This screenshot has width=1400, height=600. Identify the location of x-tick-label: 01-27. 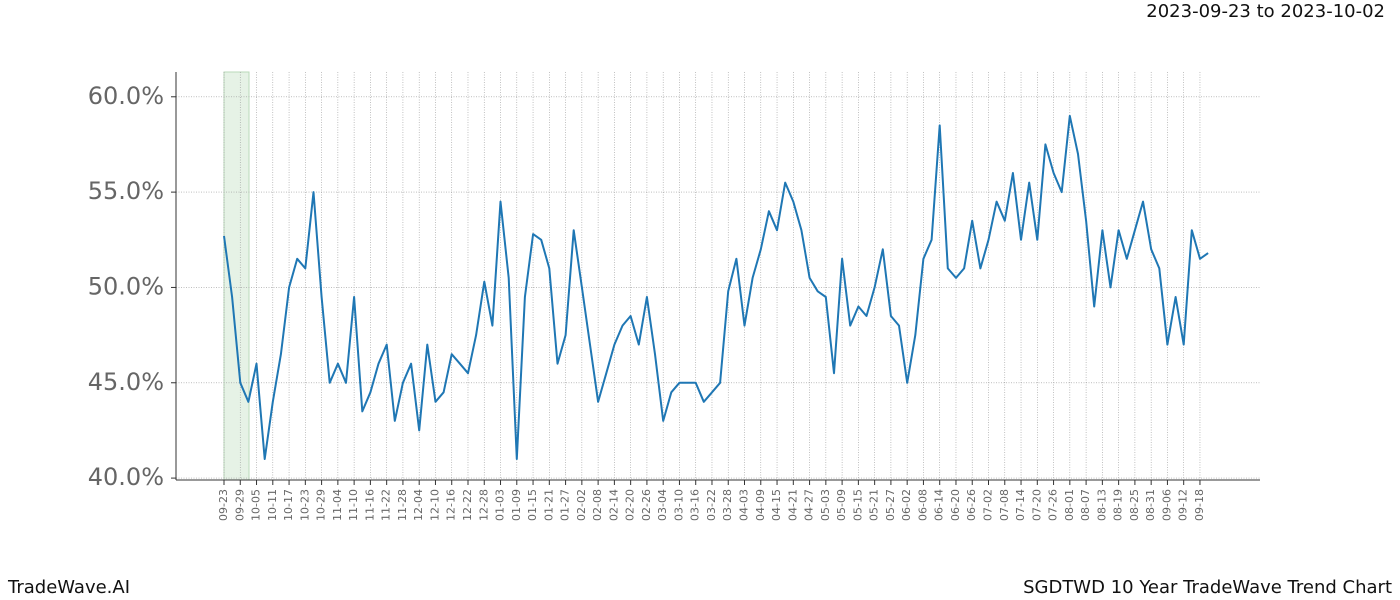
(565, 505).